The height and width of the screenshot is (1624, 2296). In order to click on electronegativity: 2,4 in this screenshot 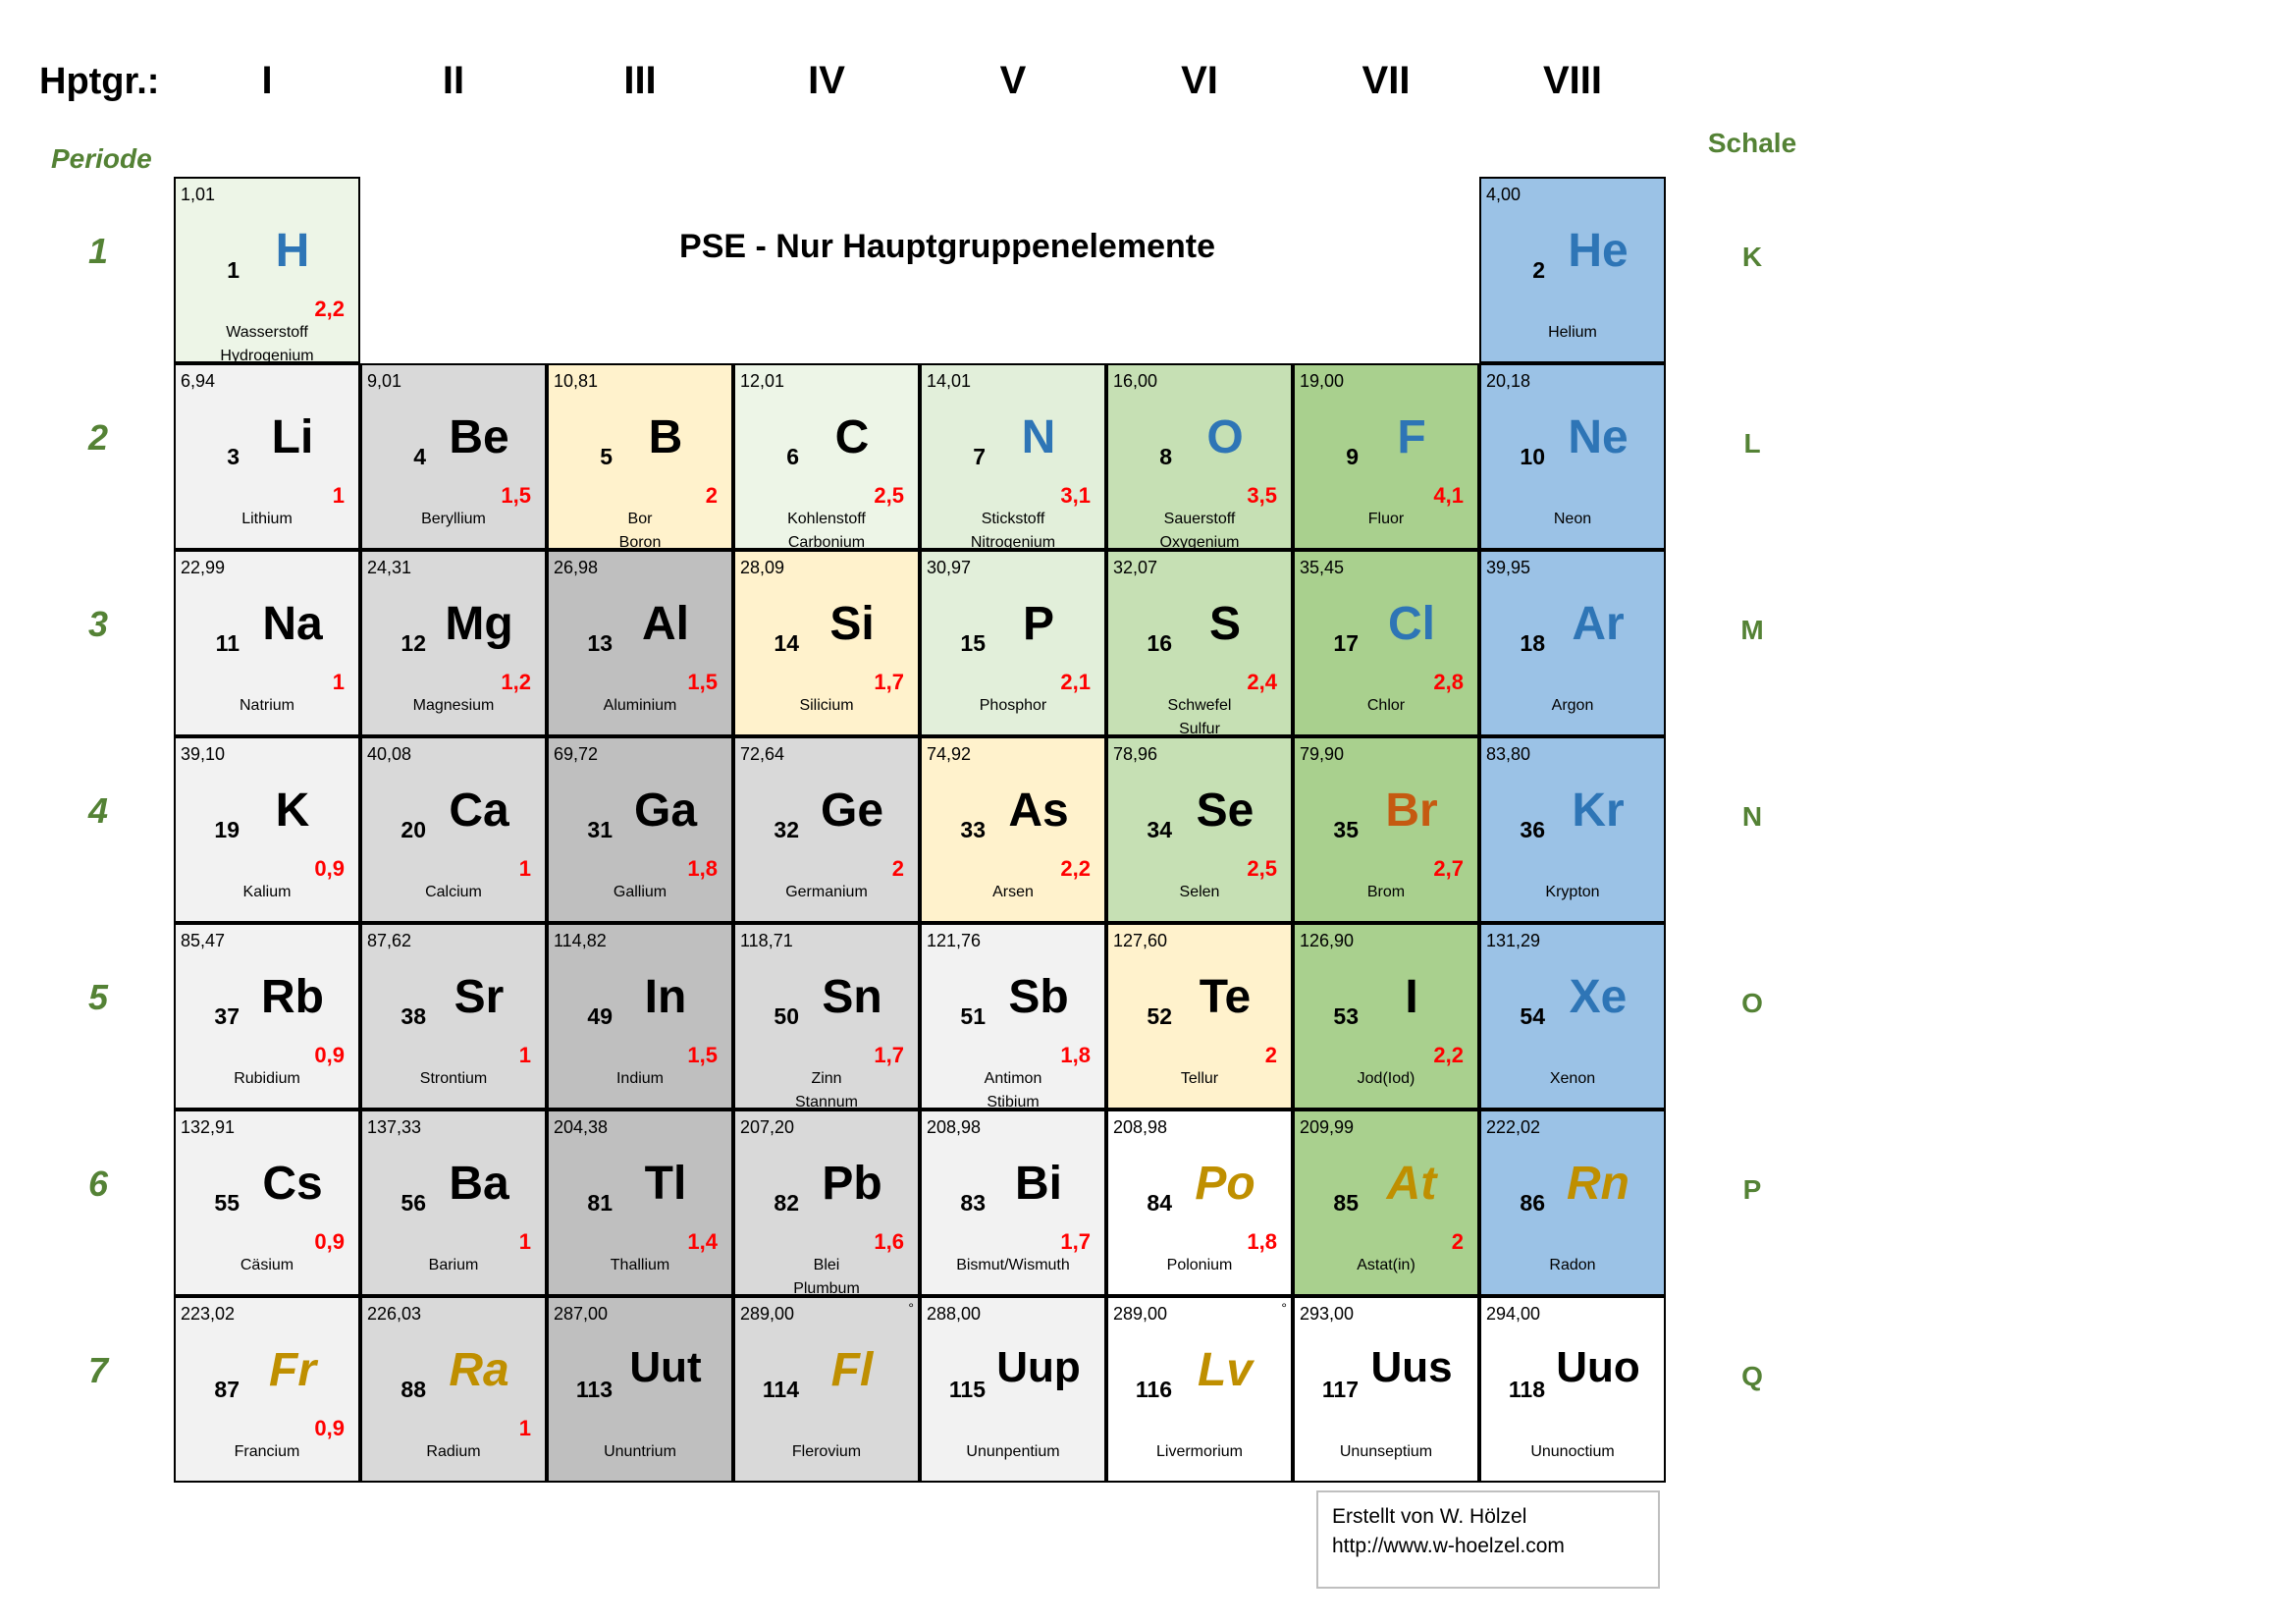, I will do `click(1262, 682)`.